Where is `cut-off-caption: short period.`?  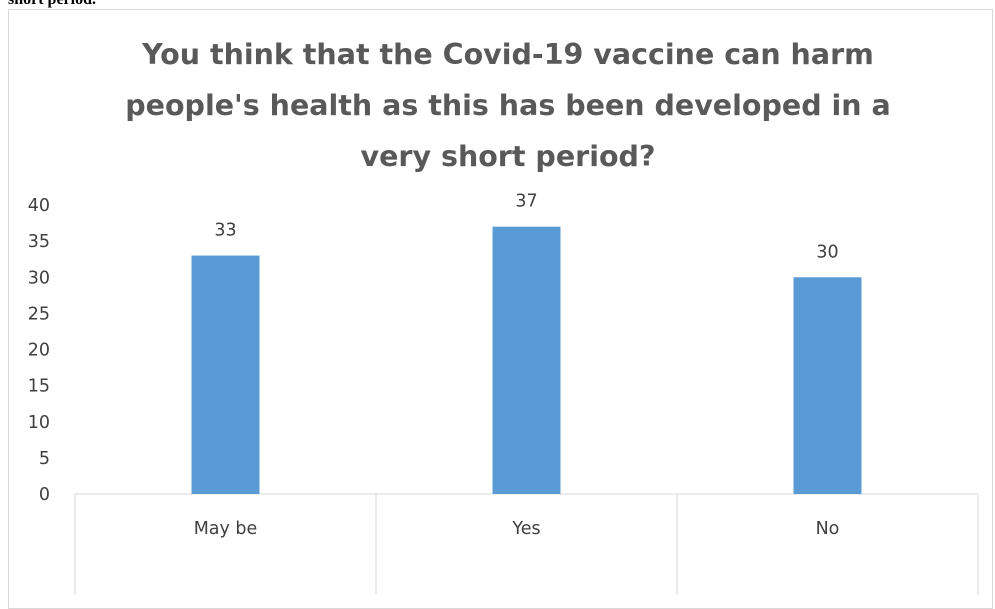 cut-off-caption: short period. is located at coordinates (52, 4).